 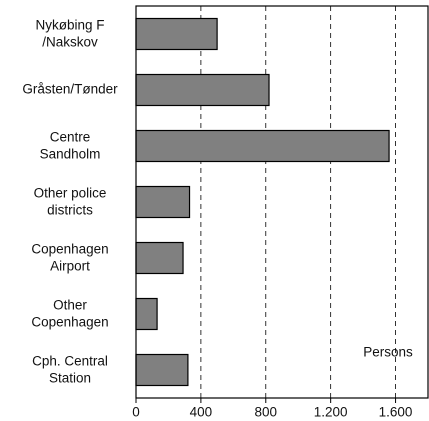 What do you see at coordinates (70, 145) in the screenshot?
I see `y-tick-label: Centre Sandholm` at bounding box center [70, 145].